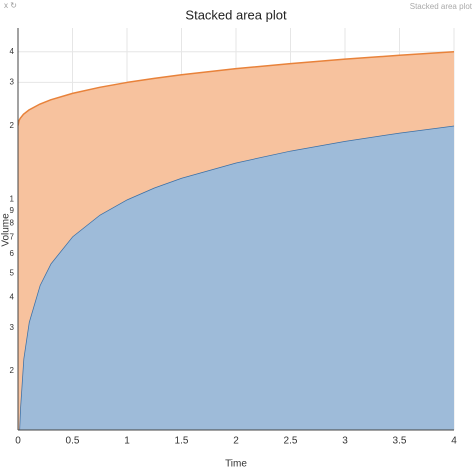  Describe the element at coordinates (12, 272) in the screenshot. I see `y-tick-label: 5` at that location.